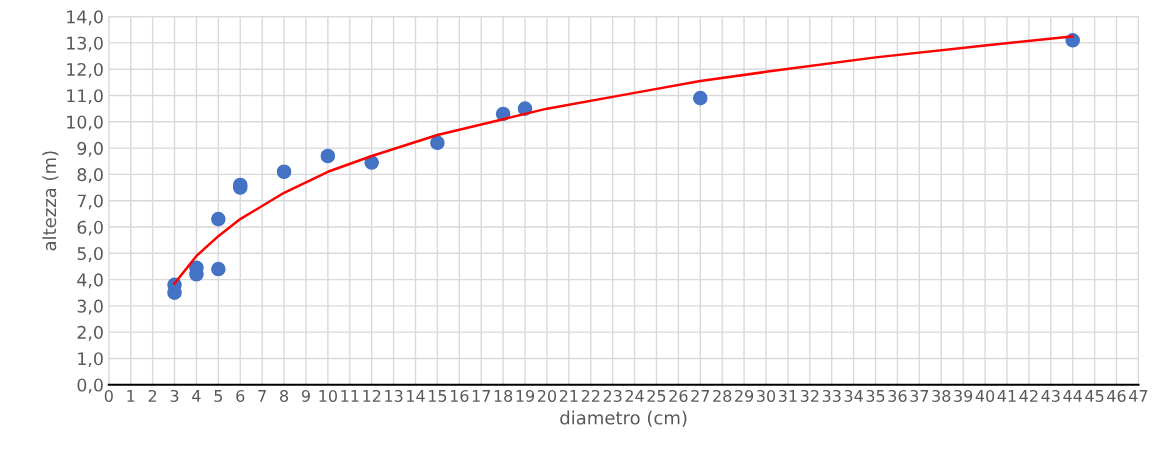 Image resolution: width=1170 pixels, height=475 pixels. Describe the element at coordinates (90, 281) in the screenshot. I see `y-tick-label: 4,0` at that location.